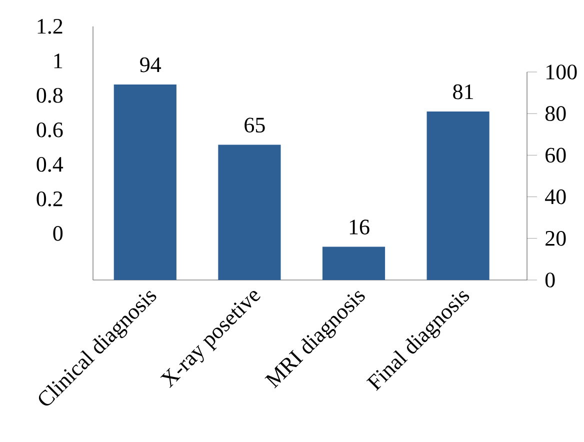 The height and width of the screenshot is (442, 584). Describe the element at coordinates (556, 238) in the screenshot. I see `y2-tick-label: 20` at that location.